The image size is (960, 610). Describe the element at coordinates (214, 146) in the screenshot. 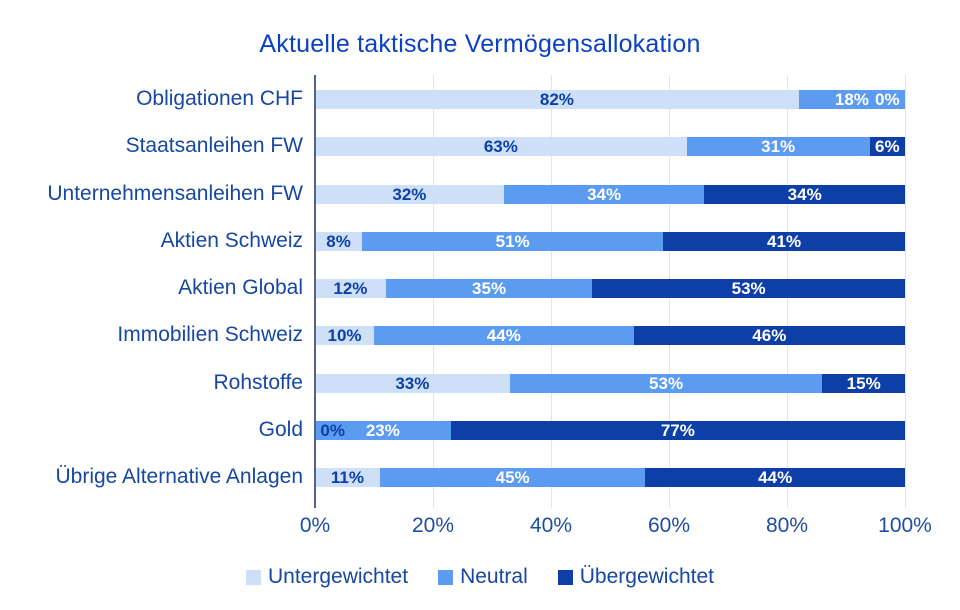

I see `category-label: Staatsanleihen FW` at that location.